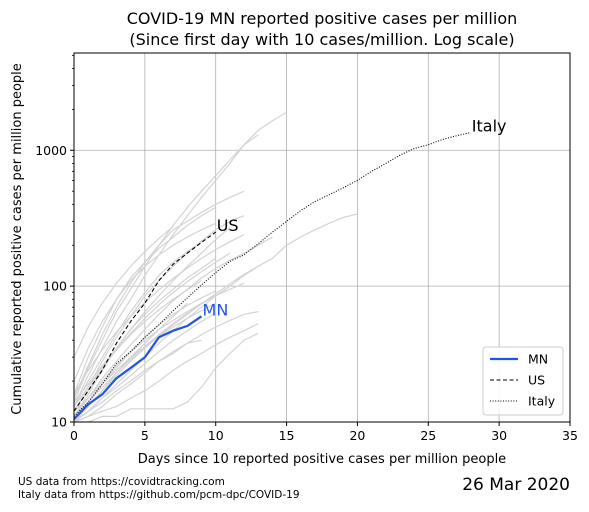 The width and height of the screenshot is (589, 512). Describe the element at coordinates (536, 380) in the screenshot. I see `legend-label-us: US` at that location.